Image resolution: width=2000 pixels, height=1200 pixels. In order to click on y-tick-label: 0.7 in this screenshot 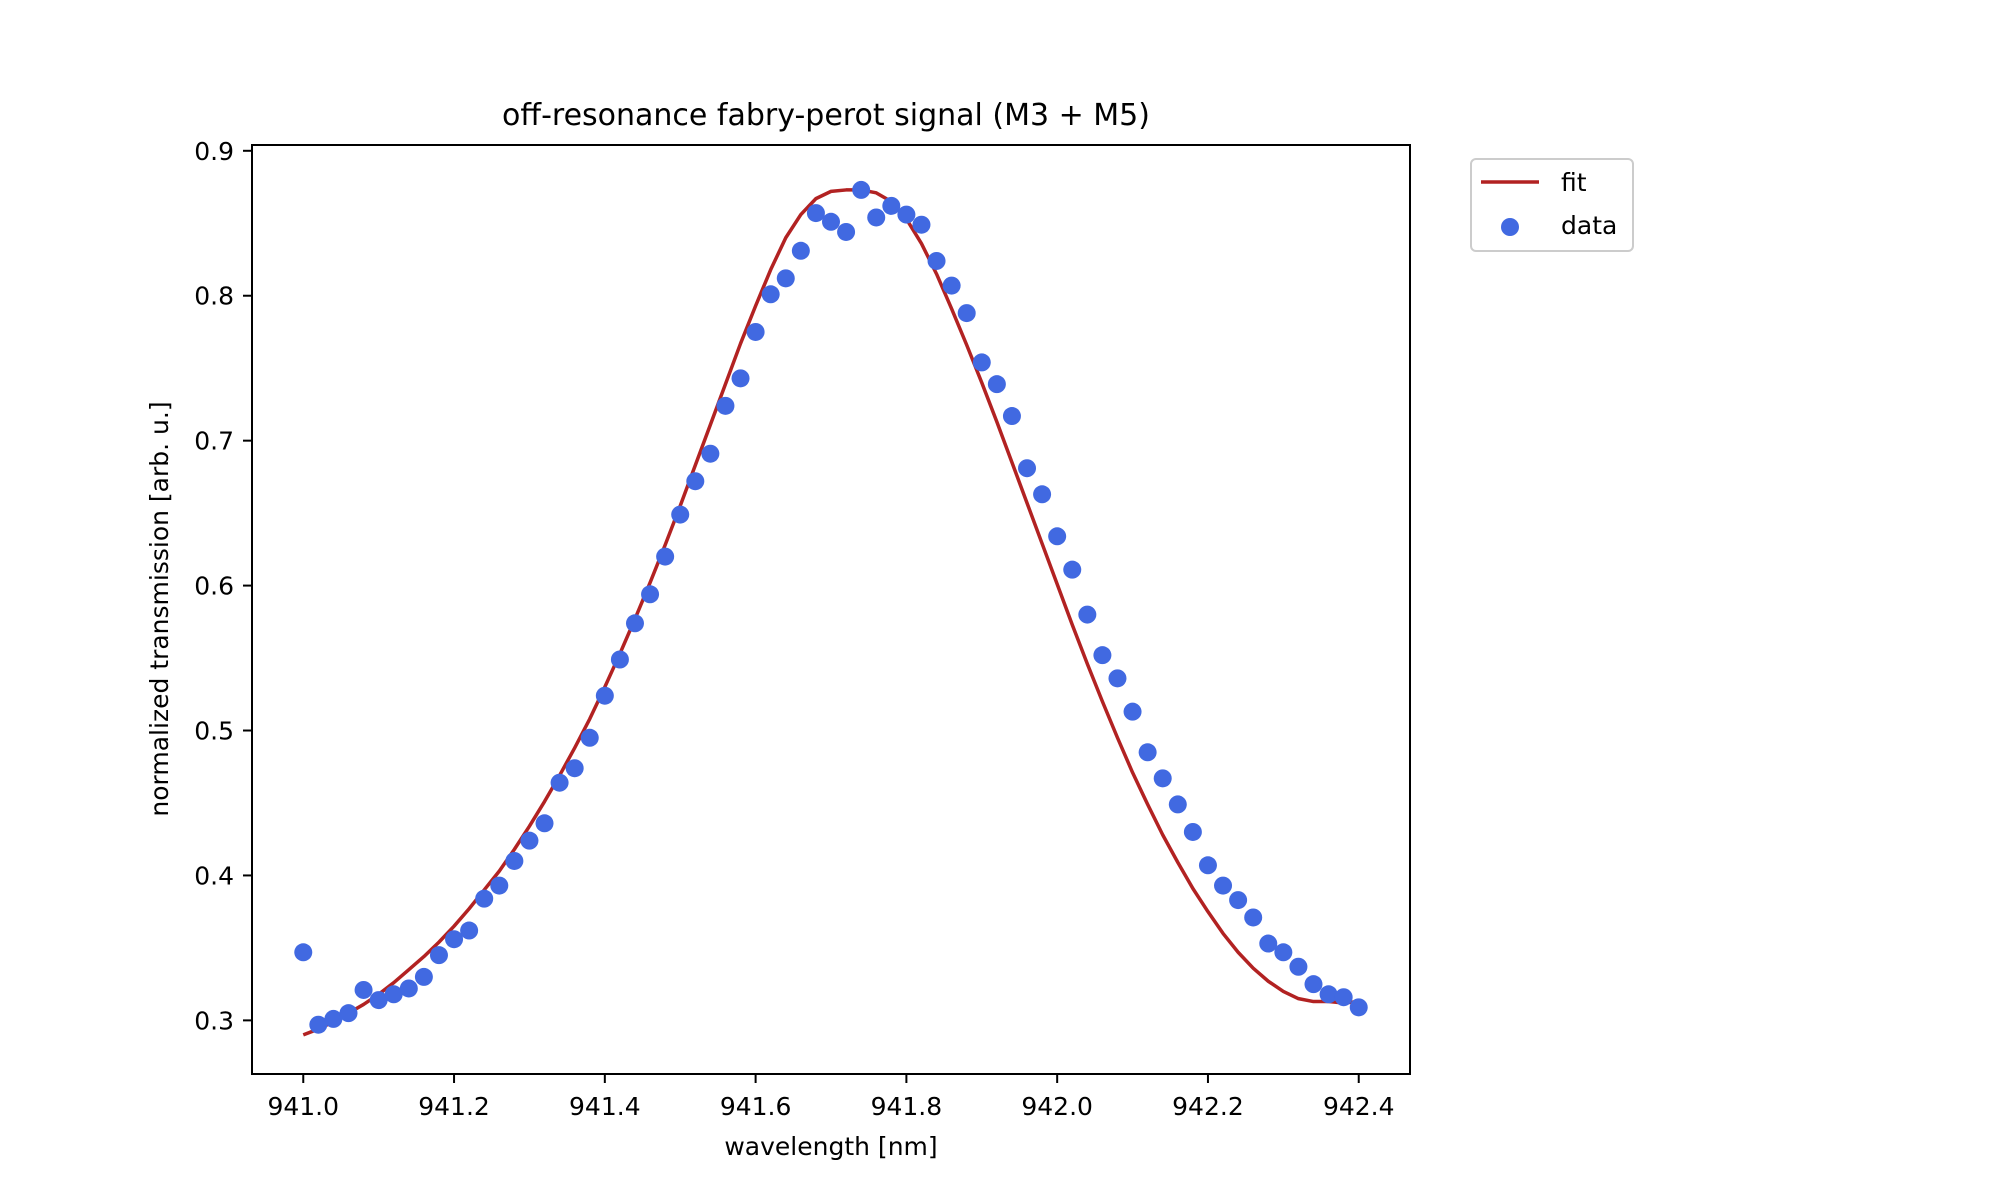, I will do `click(214, 441)`.